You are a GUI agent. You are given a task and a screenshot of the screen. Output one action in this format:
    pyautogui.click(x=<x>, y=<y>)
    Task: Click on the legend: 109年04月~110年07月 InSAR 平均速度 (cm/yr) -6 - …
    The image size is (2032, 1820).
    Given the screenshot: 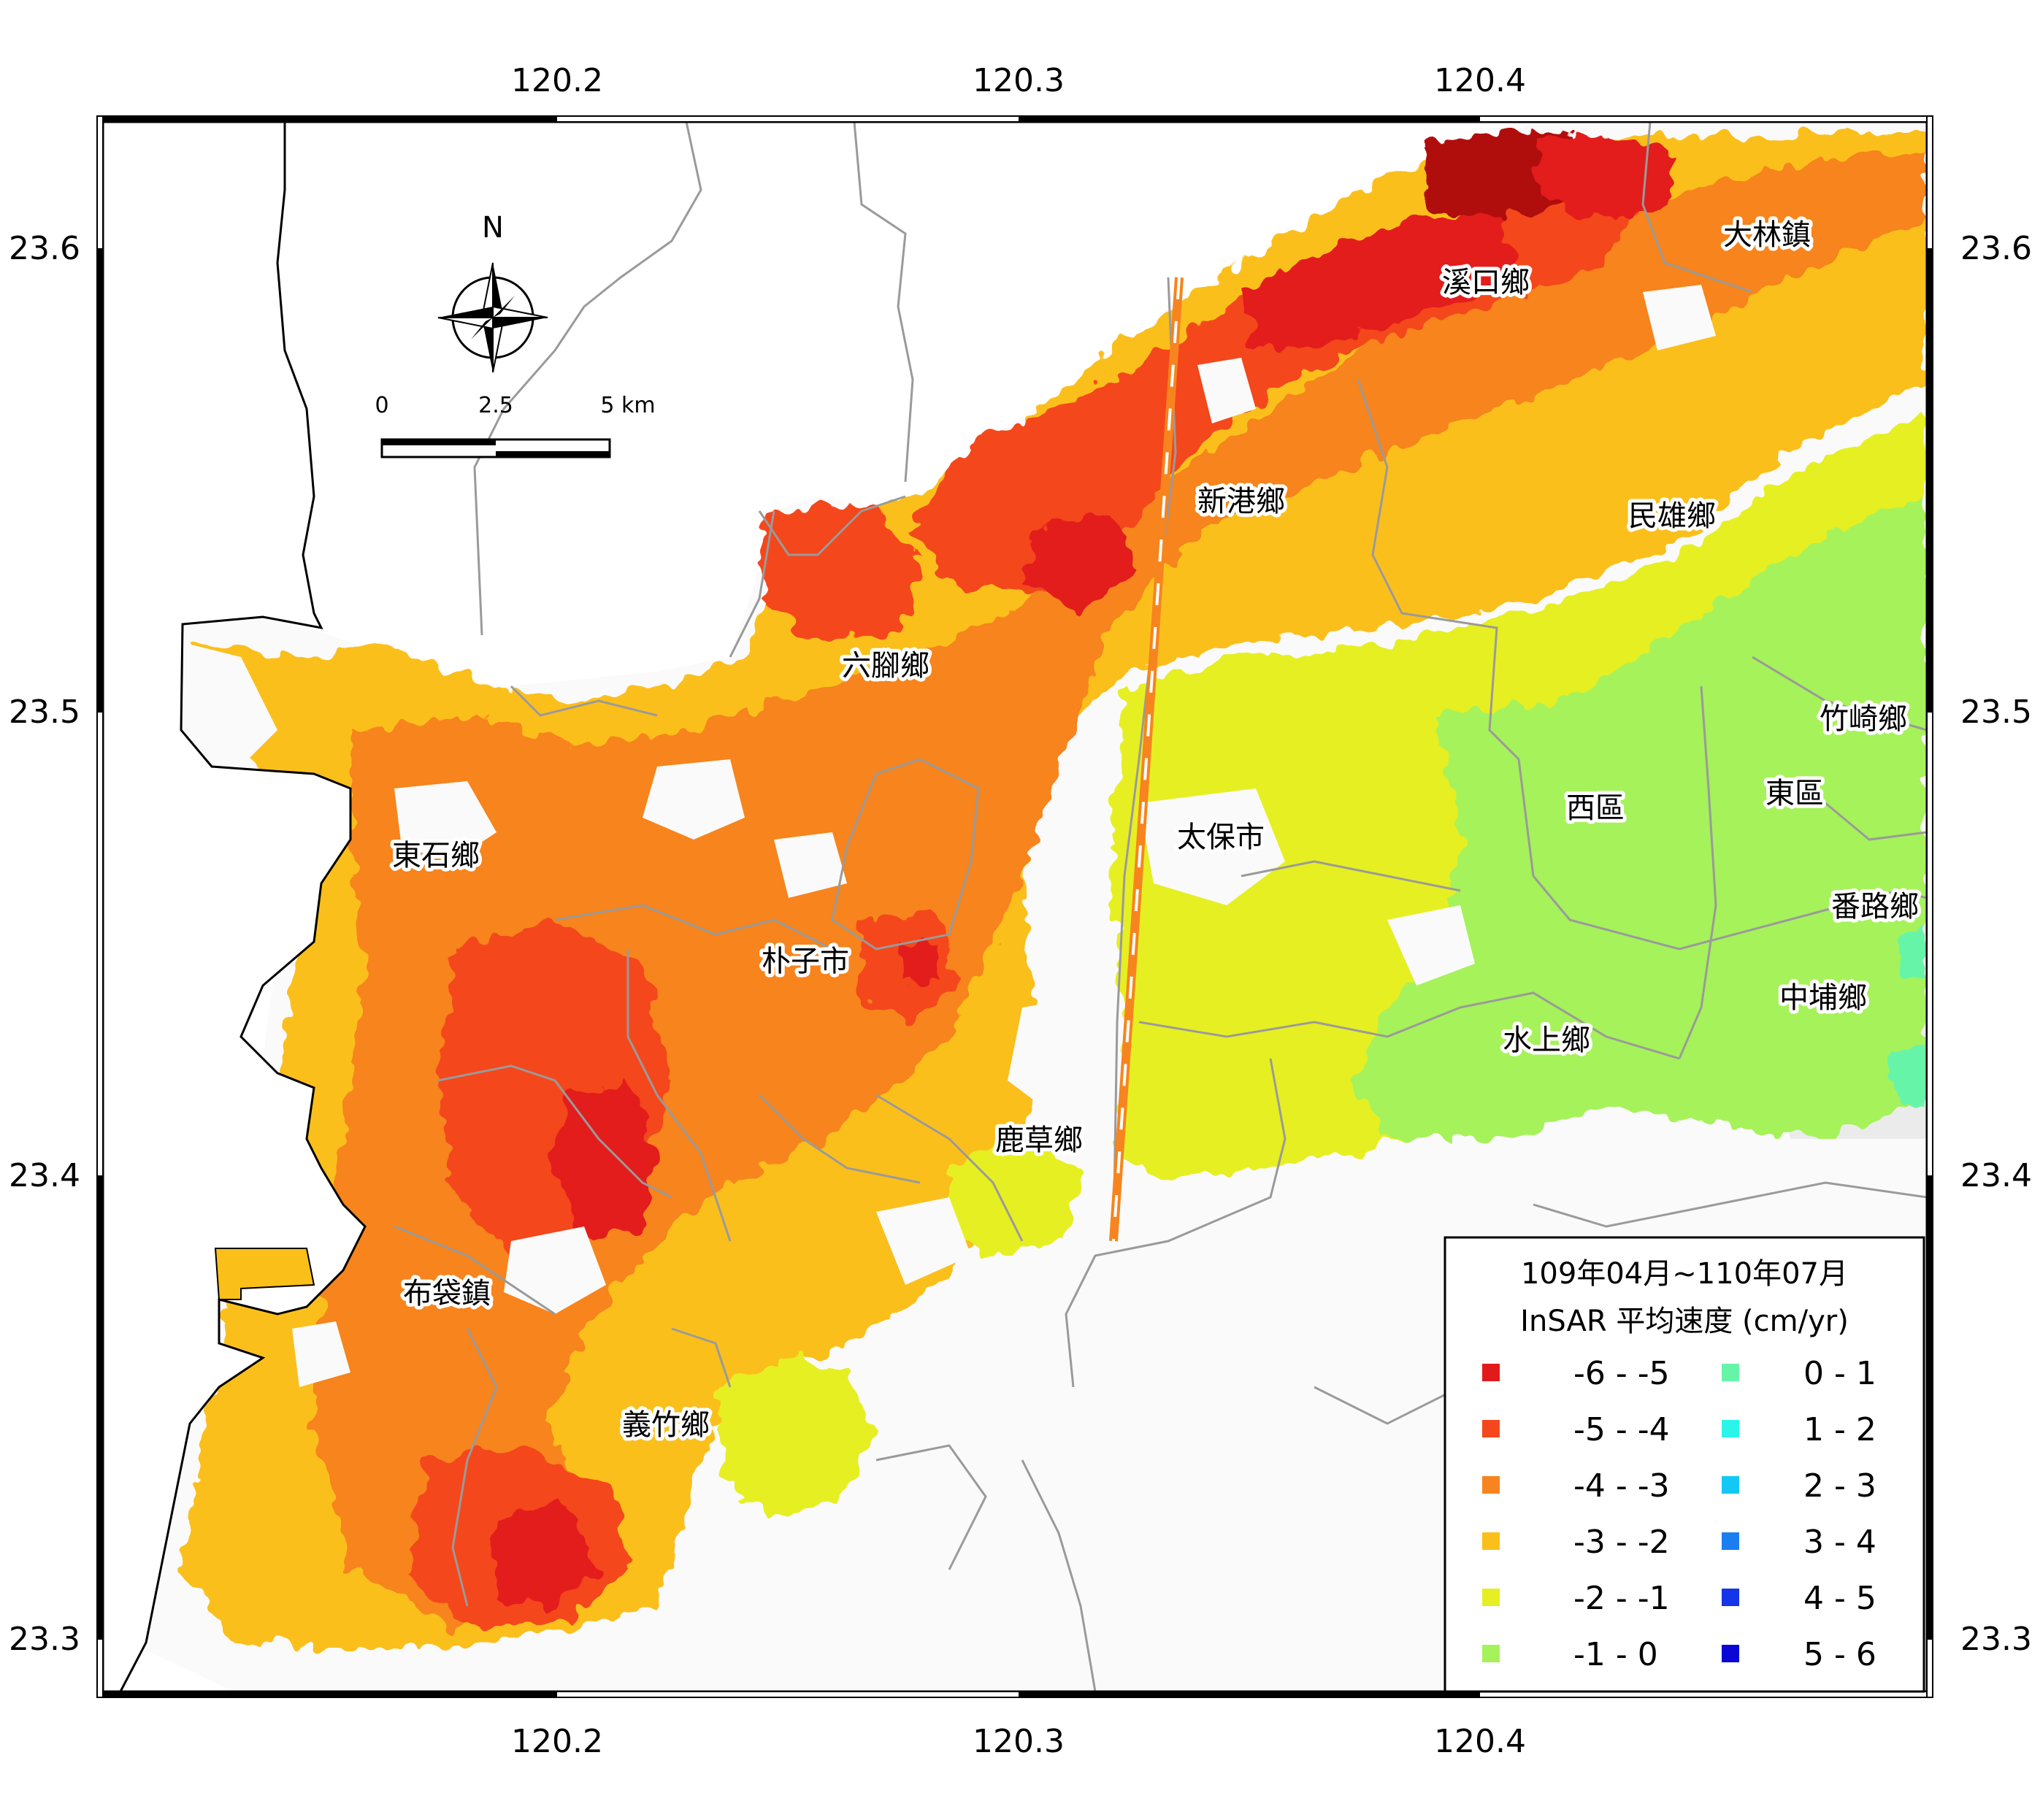 What is the action you would take?
    pyautogui.click(x=1684, y=1464)
    